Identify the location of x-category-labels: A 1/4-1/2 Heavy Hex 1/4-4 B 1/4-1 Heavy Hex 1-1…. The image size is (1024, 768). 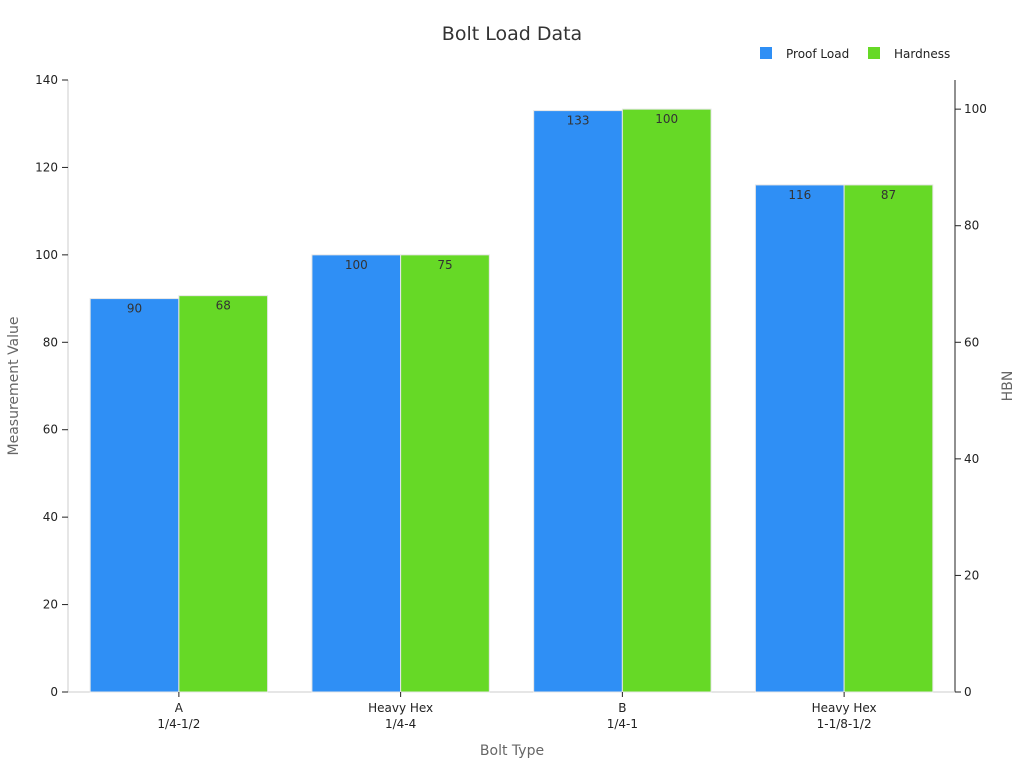
(517, 711).